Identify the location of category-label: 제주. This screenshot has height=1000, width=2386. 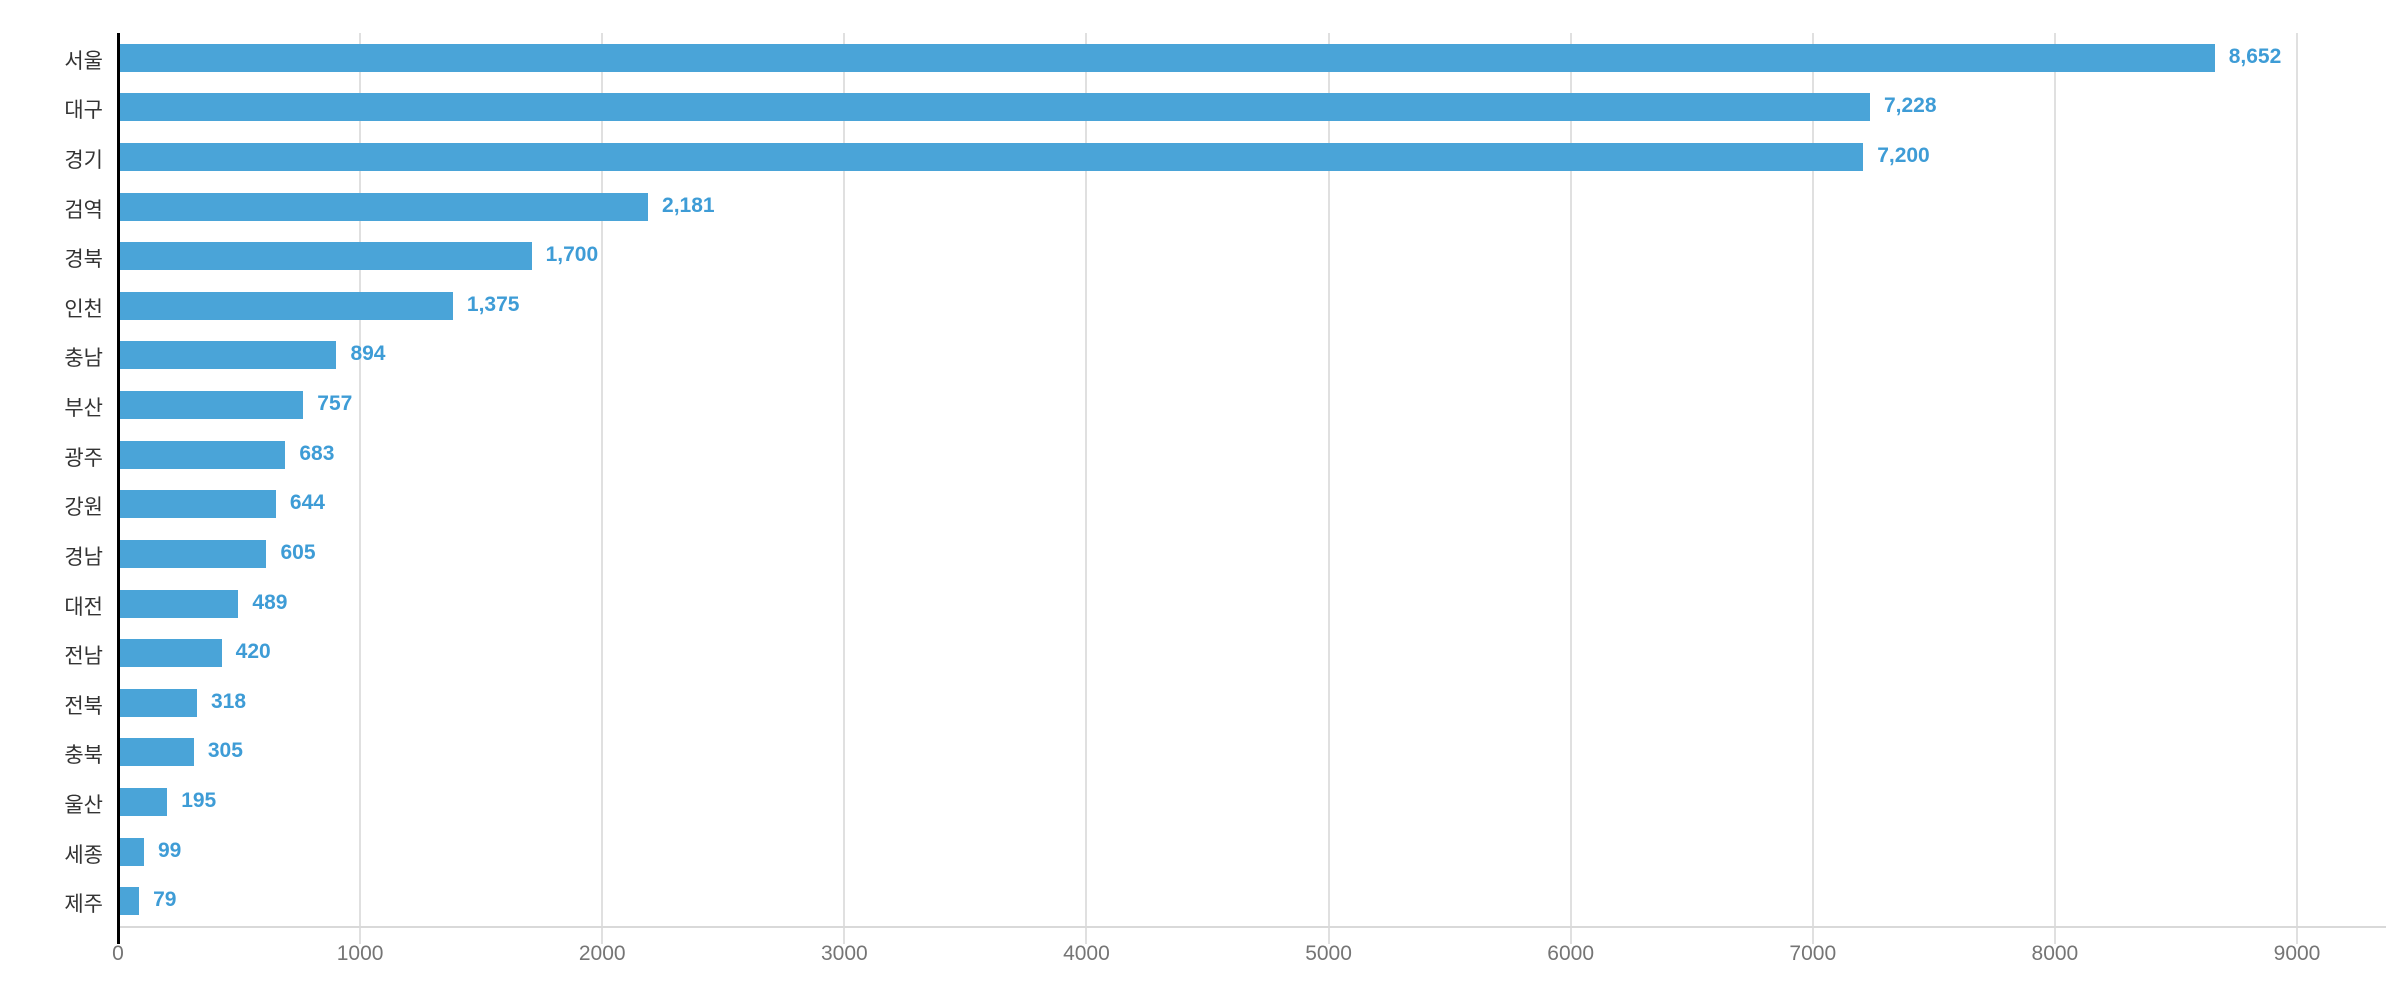
(83, 905).